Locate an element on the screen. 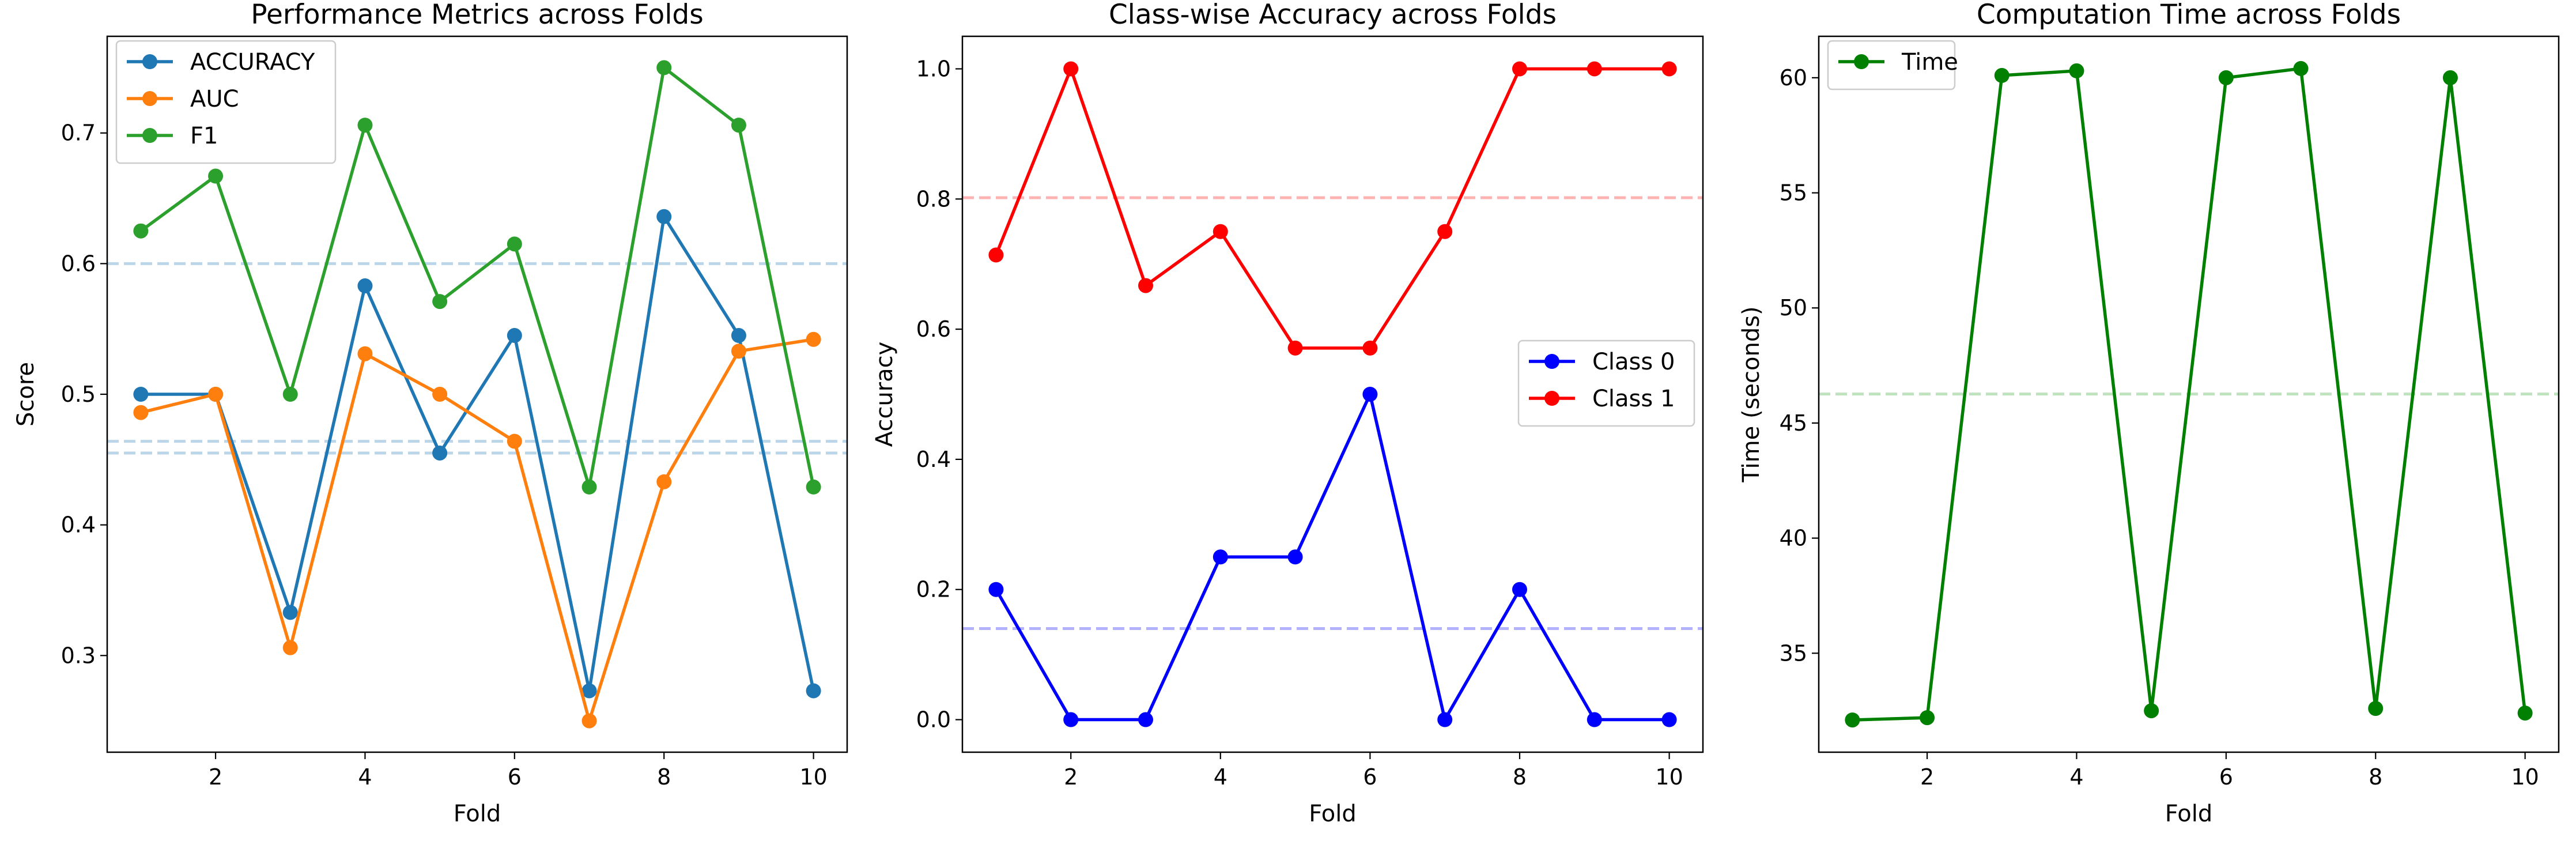  y-tick-label: 0.6 is located at coordinates (78, 263).